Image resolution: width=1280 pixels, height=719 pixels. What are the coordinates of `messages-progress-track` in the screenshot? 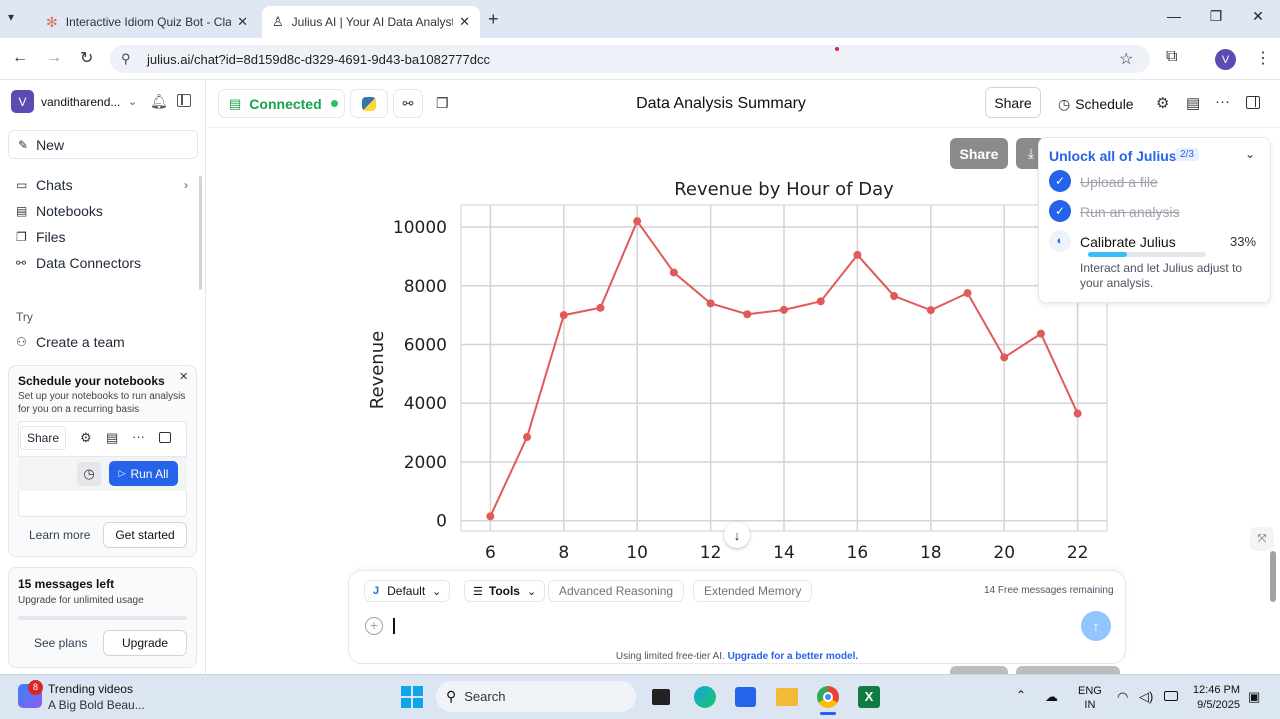 It's located at (102, 618).